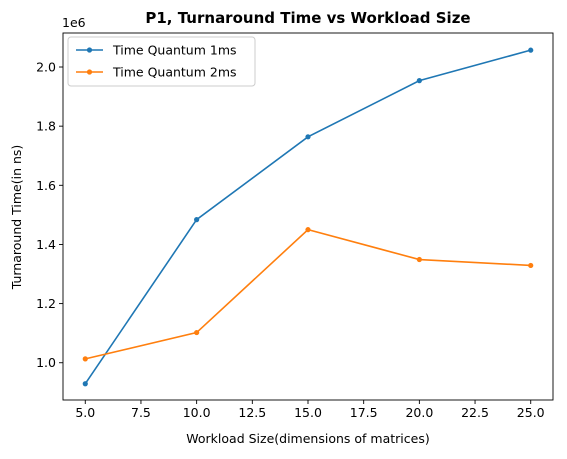 The height and width of the screenshot is (459, 567). Describe the element at coordinates (364, 412) in the screenshot. I see `x-tick-label: 17.5` at that location.